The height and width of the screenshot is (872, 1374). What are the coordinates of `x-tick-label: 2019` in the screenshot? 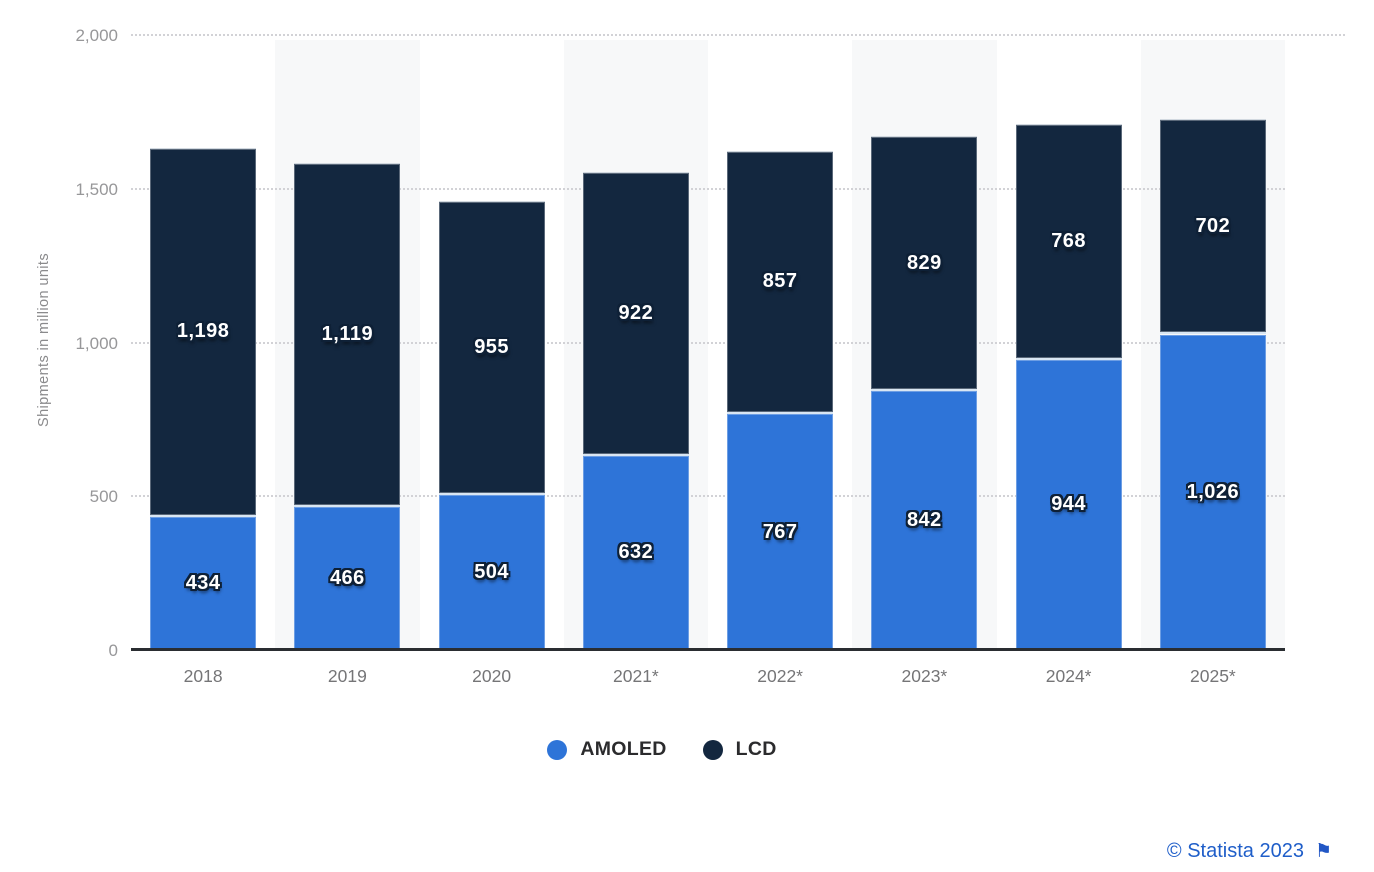 It's located at (347, 676).